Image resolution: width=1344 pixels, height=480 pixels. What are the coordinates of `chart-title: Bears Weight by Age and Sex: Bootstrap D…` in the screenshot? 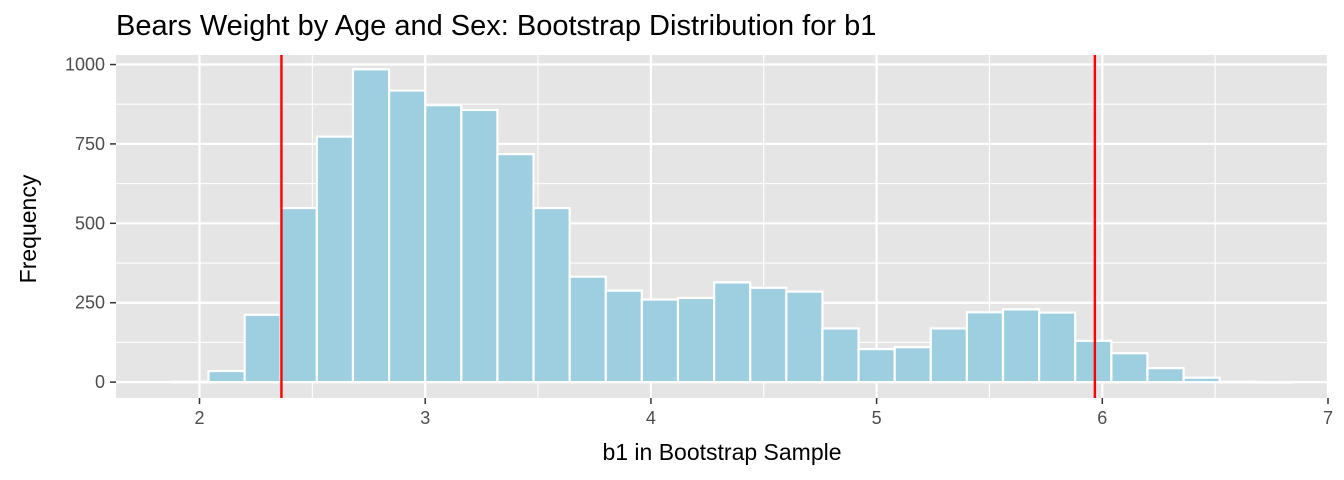 It's located at (496, 26).